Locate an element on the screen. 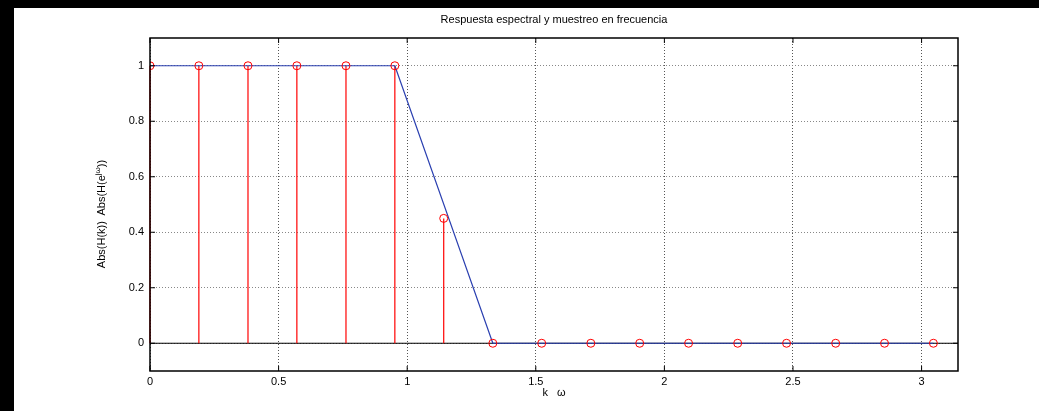 This screenshot has height=411, width=1039. x-tick-label: 0 is located at coordinates (150, 380).